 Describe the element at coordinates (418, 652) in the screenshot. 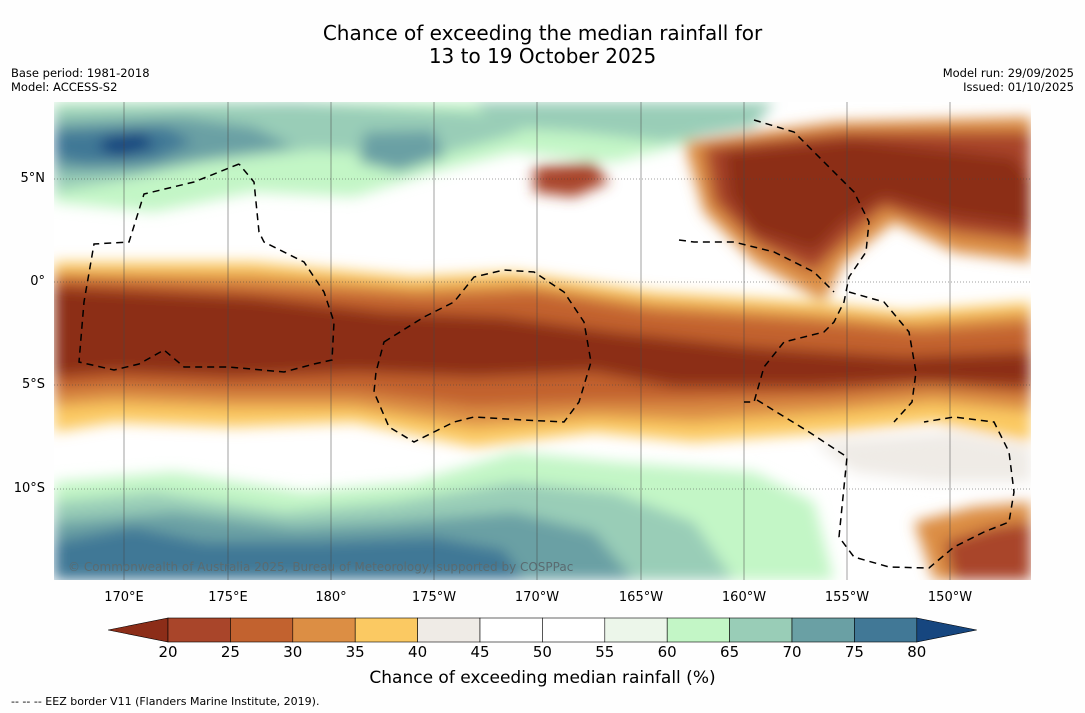

I see `colorbar-tick-40: 40` at that location.